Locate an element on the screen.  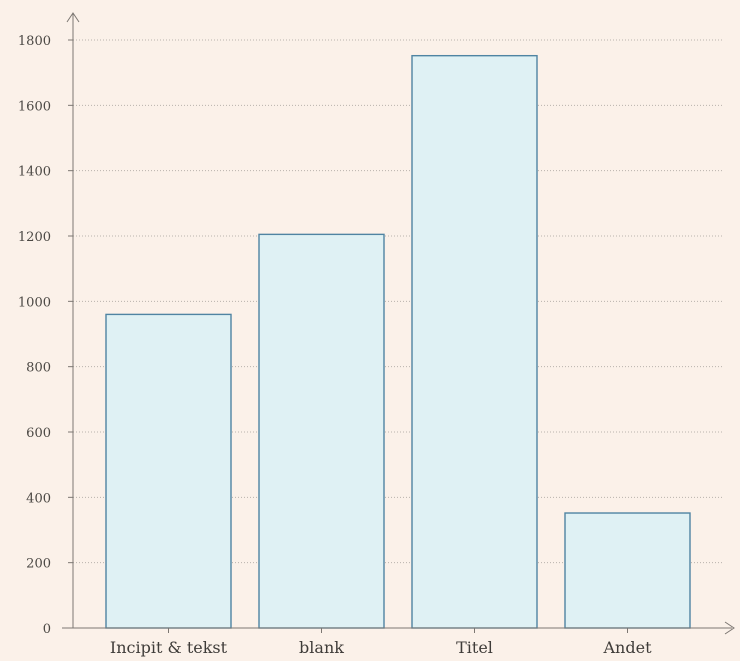
x-category-label: Titel is located at coordinates (474, 647).